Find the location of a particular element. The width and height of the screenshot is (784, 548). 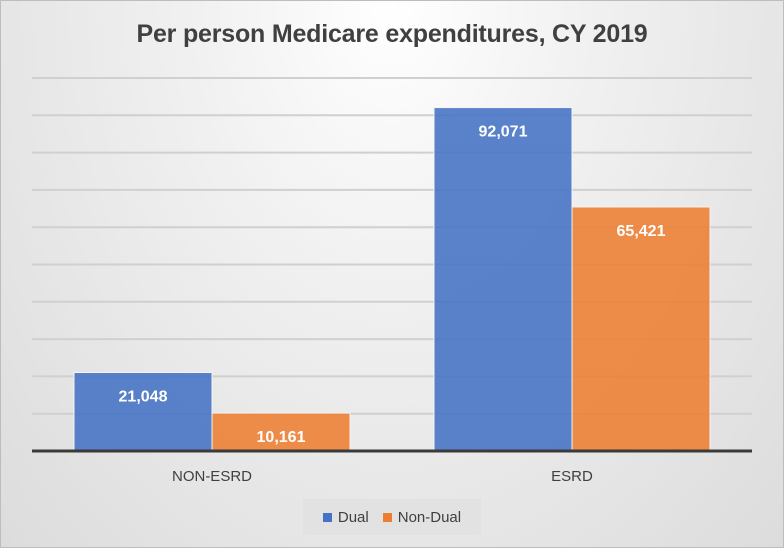

legend: Dual Non-Dual is located at coordinates (392, 517).